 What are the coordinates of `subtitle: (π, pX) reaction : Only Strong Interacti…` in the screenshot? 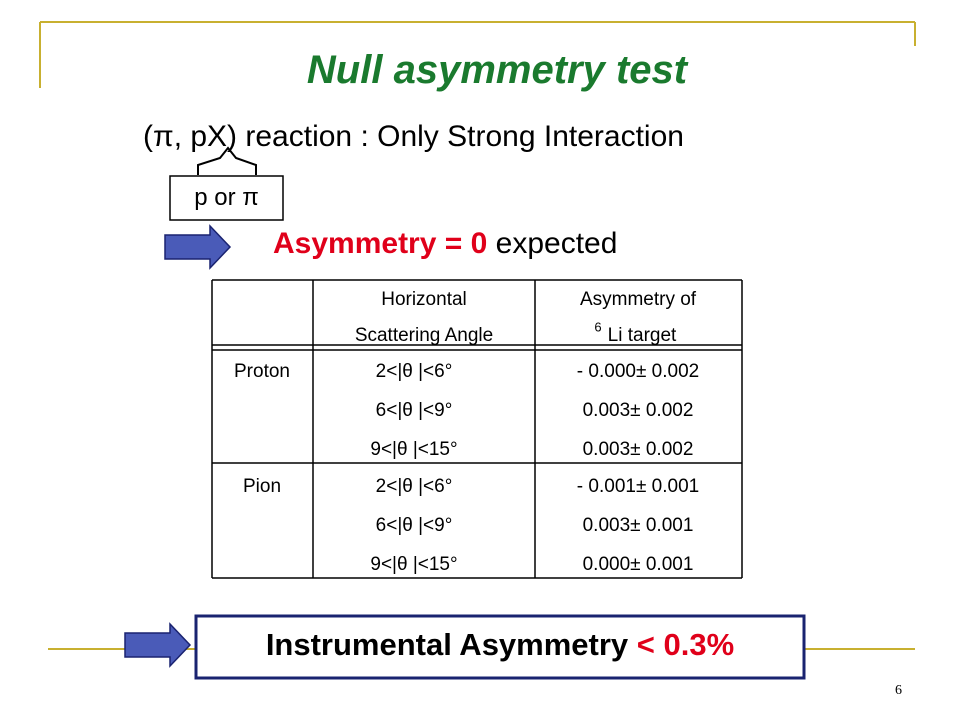 It's located at (413, 136).